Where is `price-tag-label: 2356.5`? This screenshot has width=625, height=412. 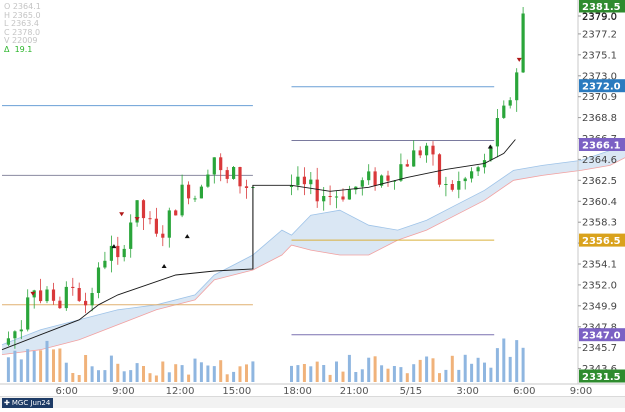
price-tag-label: 2356.5 is located at coordinates (601, 241).